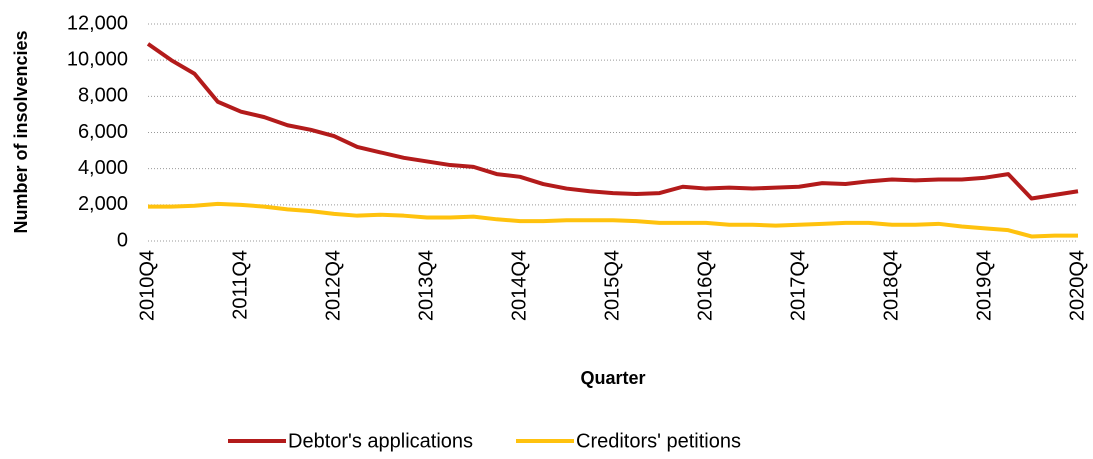  Describe the element at coordinates (519, 285) in the screenshot. I see `x-tick-label: 2014Q4` at that location.